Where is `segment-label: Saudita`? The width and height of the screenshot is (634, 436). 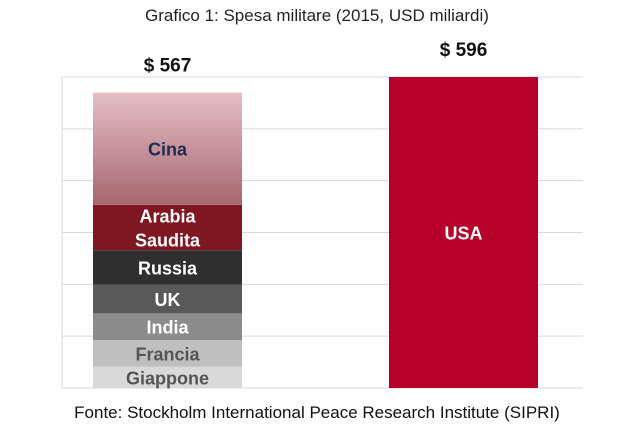 segment-label: Saudita is located at coordinates (168, 241).